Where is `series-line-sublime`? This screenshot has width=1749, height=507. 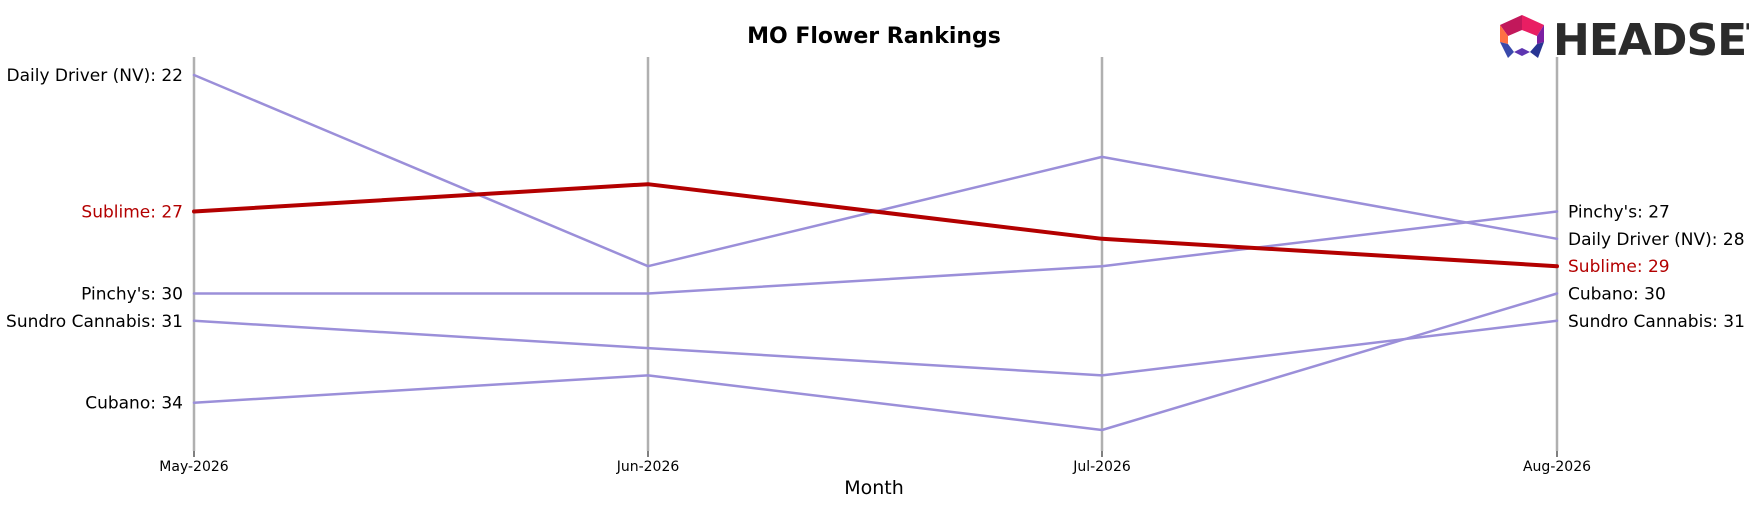 series-line-sublime is located at coordinates (875, 225).